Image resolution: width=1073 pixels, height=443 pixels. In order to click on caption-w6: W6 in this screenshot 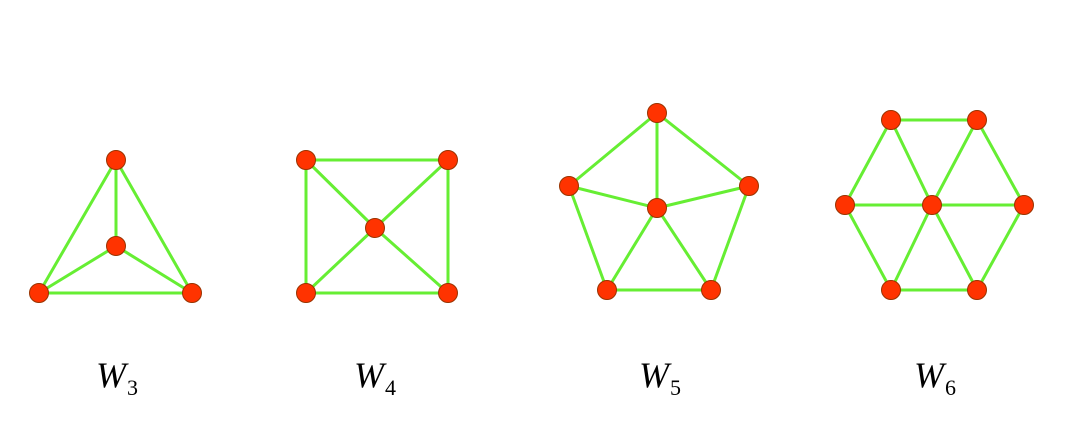, I will do `click(935, 375)`.